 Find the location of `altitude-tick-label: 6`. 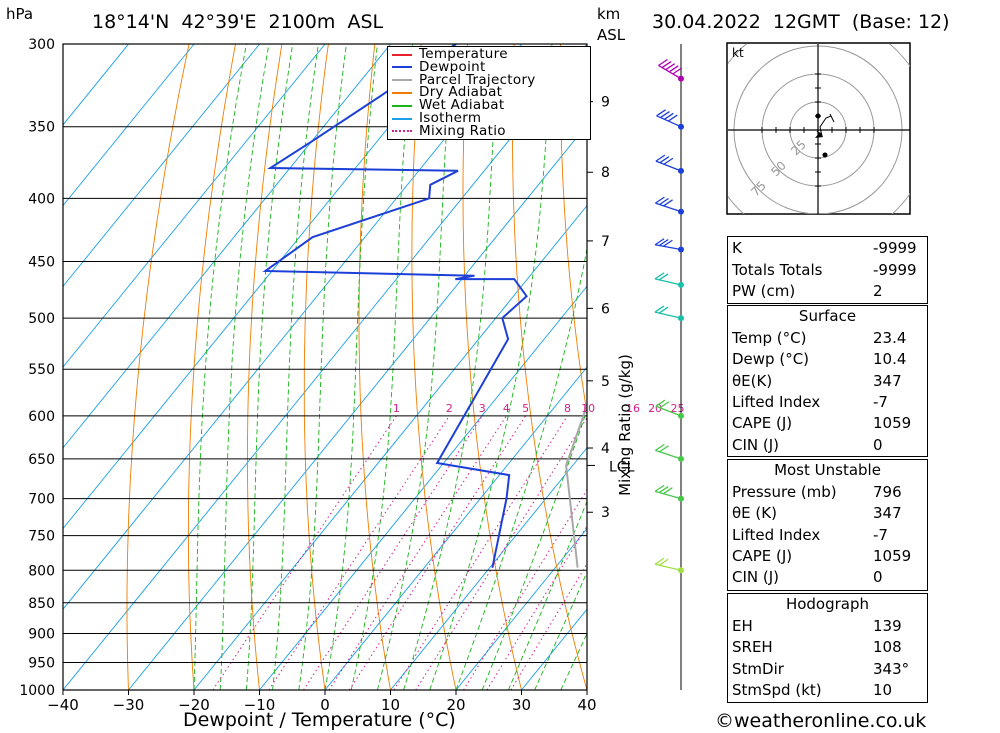

altitude-tick-label: 6 is located at coordinates (605, 309).